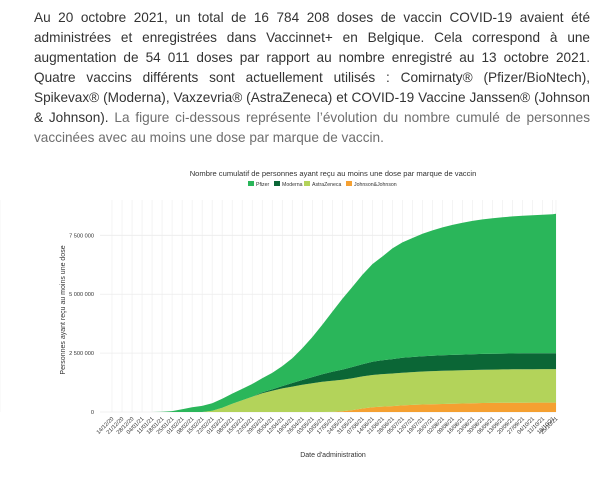 The width and height of the screenshot is (611, 491). Describe the element at coordinates (81, 236) in the screenshot. I see `y-tick-label: 7 500 000` at that location.